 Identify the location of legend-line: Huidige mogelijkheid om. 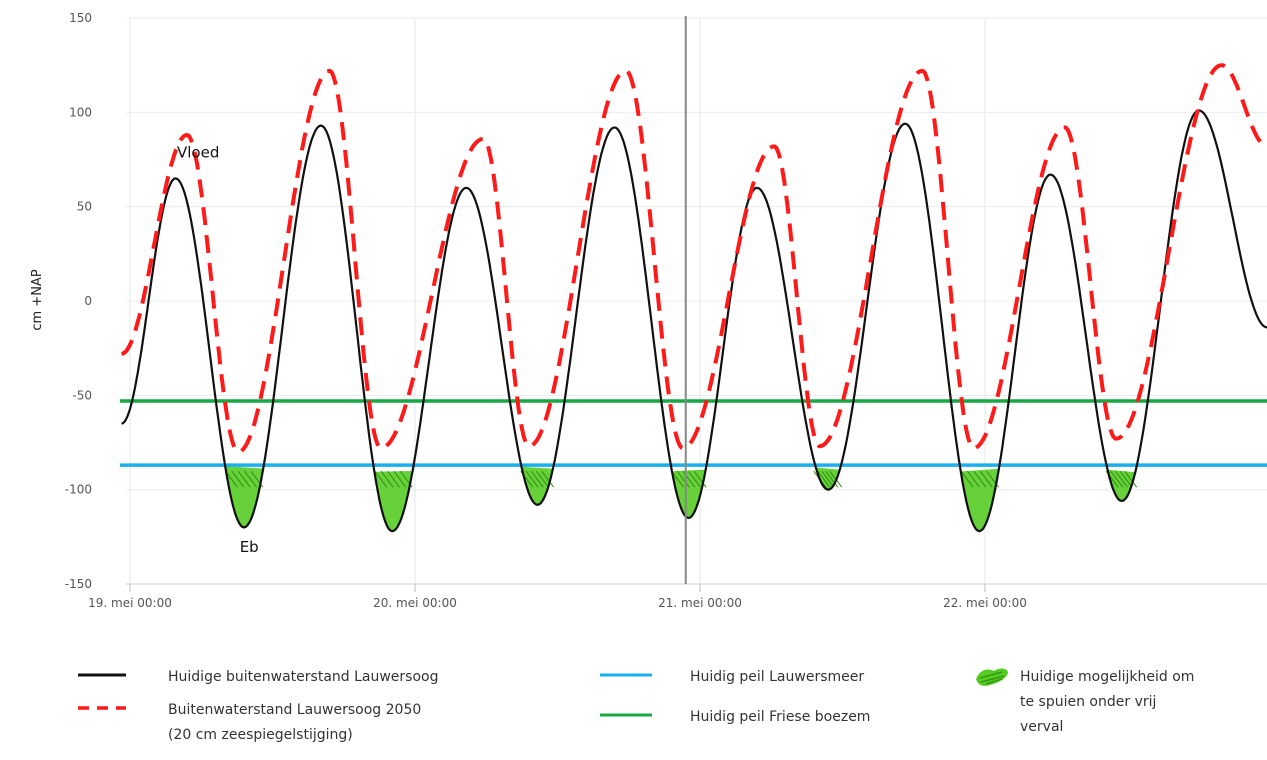
(1107, 677).